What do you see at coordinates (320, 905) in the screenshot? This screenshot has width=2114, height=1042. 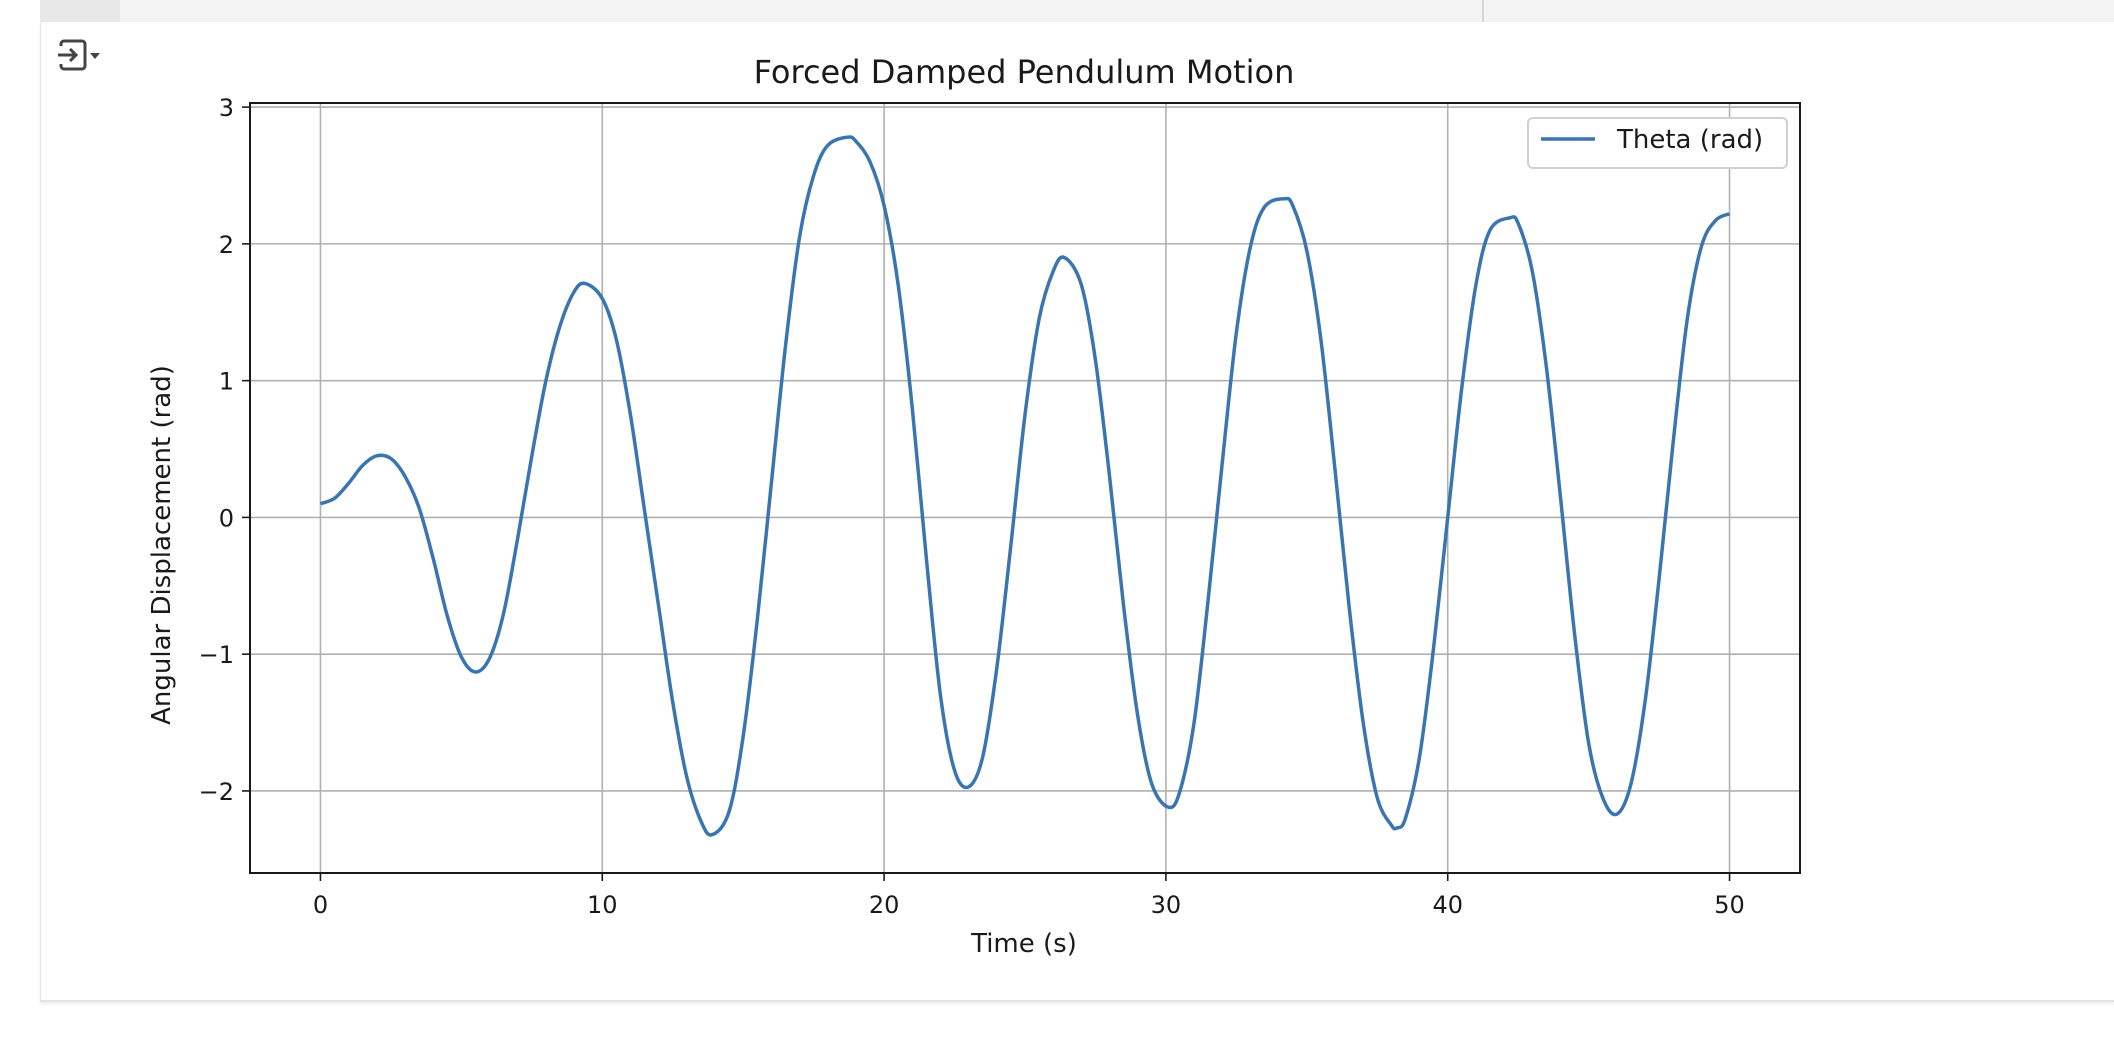 I see `x-tick-label: 0` at bounding box center [320, 905].